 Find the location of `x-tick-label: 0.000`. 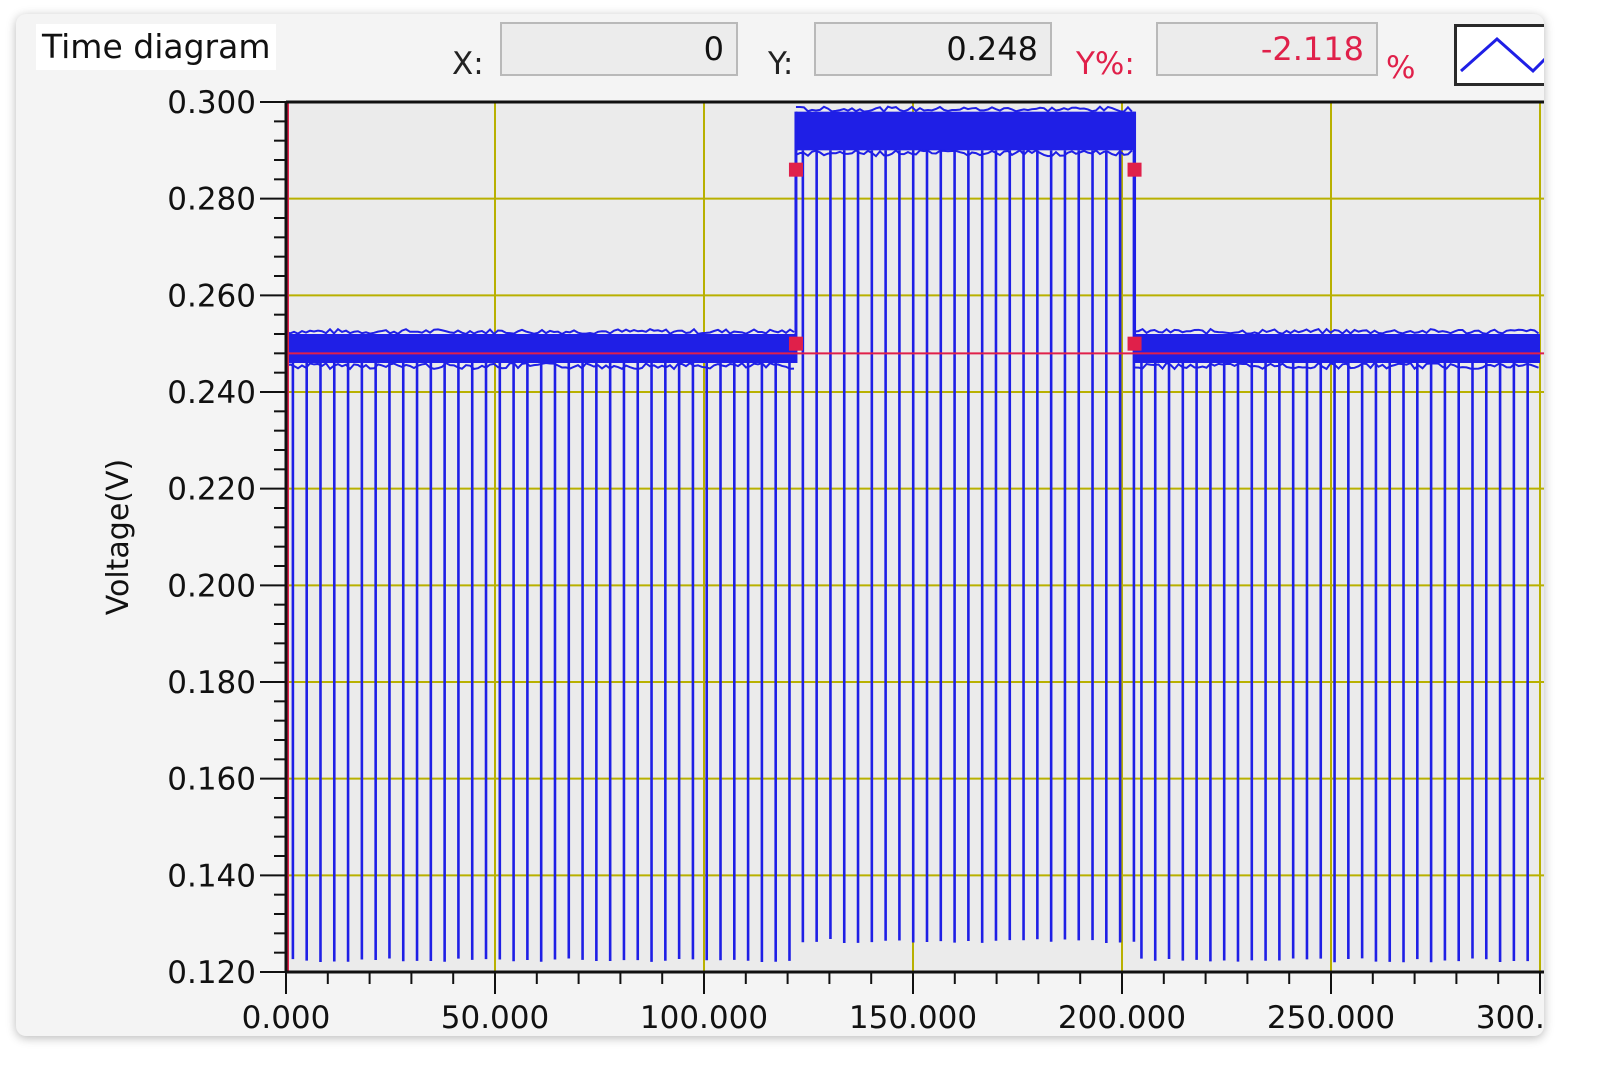

x-tick-label: 0.000 is located at coordinates (286, 1018).